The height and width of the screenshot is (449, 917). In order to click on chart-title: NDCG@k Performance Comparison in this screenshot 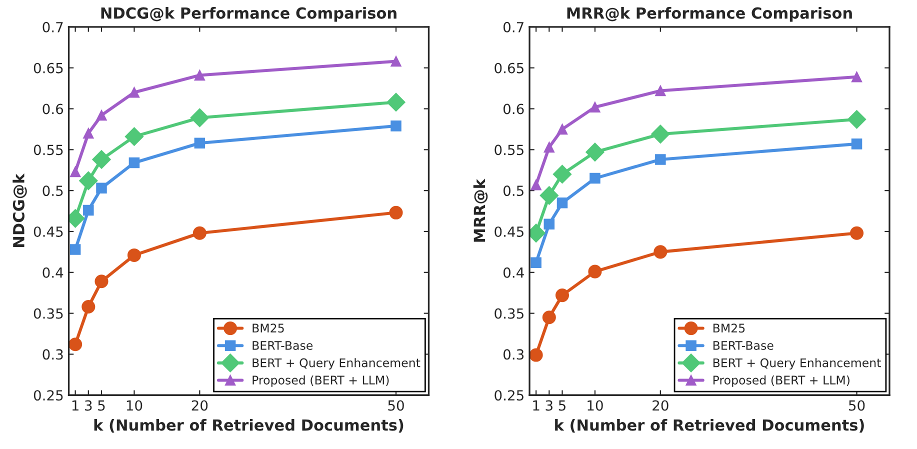, I will do `click(248, 14)`.